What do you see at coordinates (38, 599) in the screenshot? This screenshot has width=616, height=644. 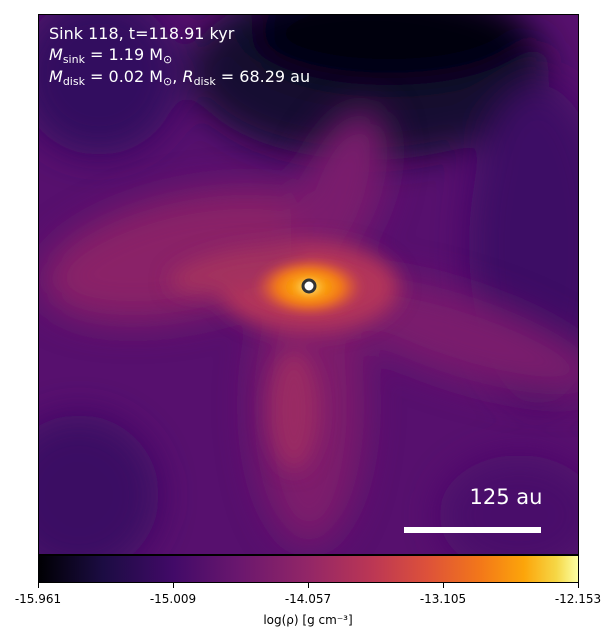 I see `colorbar-tick-label: -15.961` at bounding box center [38, 599].